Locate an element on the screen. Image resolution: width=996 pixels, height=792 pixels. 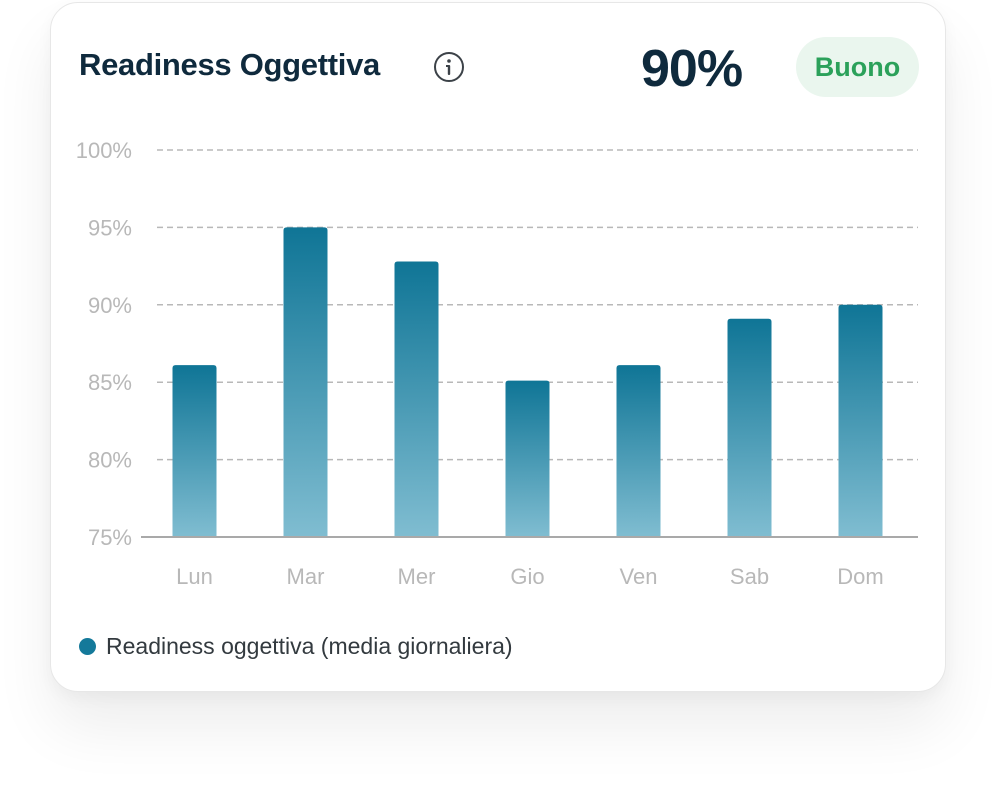
y-tick-label: 85% is located at coordinates (110, 382).